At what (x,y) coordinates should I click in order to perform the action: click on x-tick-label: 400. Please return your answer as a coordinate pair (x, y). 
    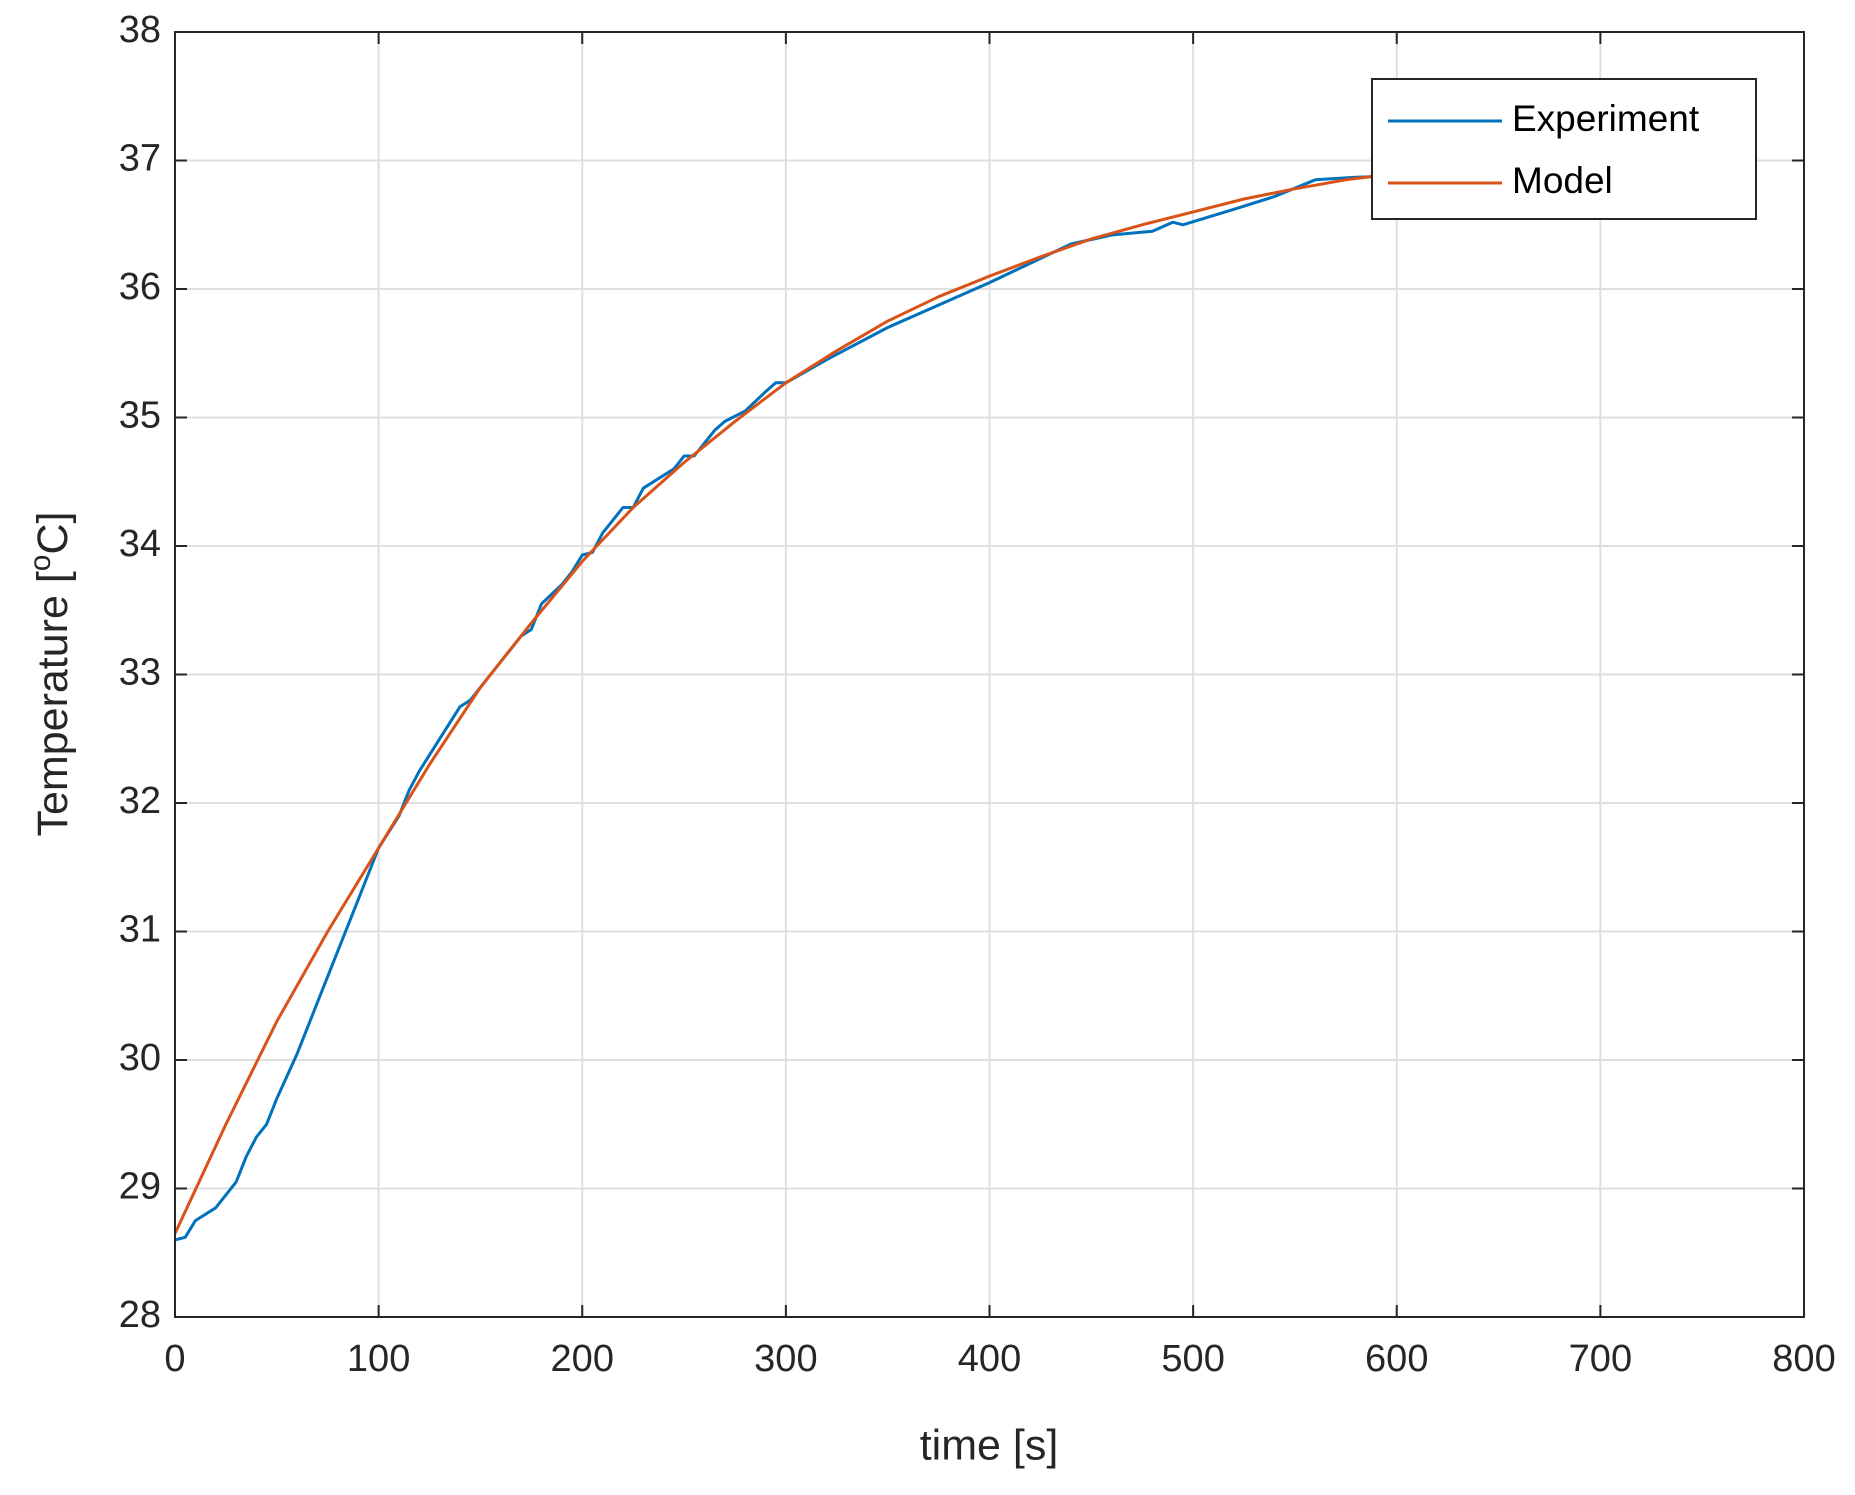
    Looking at the image, I should click on (989, 1359).